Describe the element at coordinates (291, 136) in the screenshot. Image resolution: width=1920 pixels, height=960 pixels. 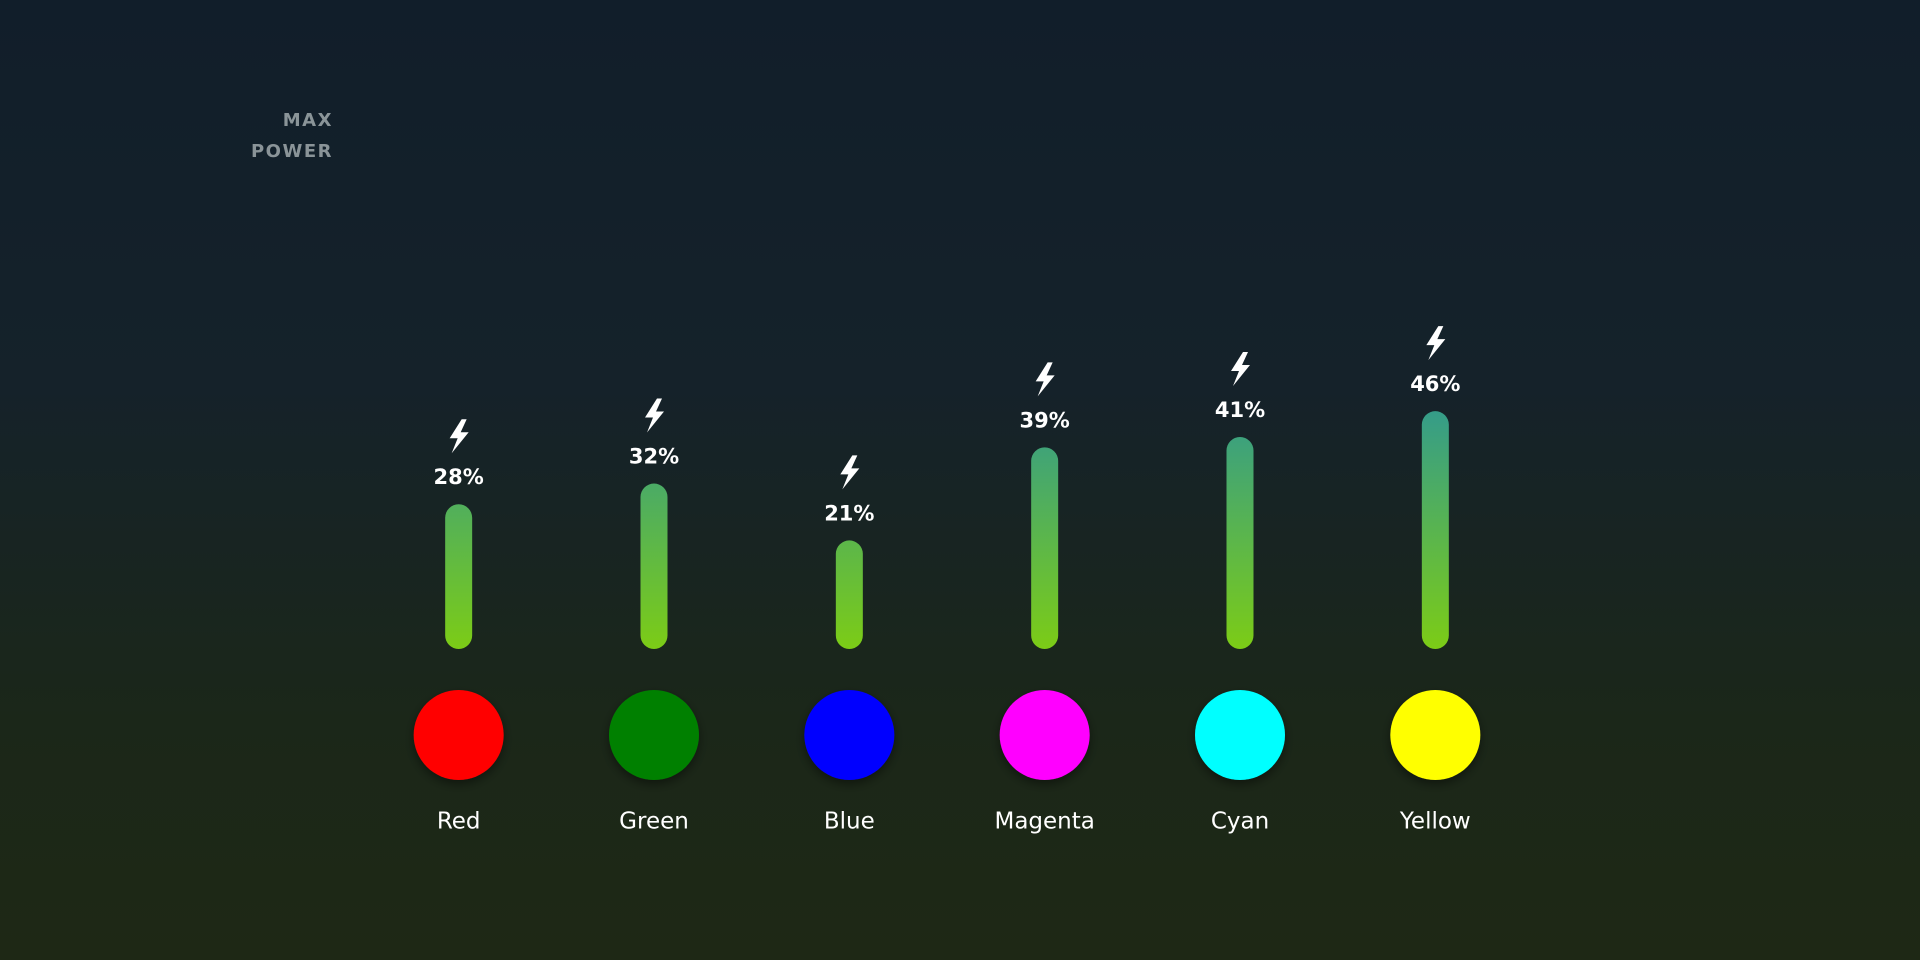
I see `y-tick-label: MAX POWER` at that location.